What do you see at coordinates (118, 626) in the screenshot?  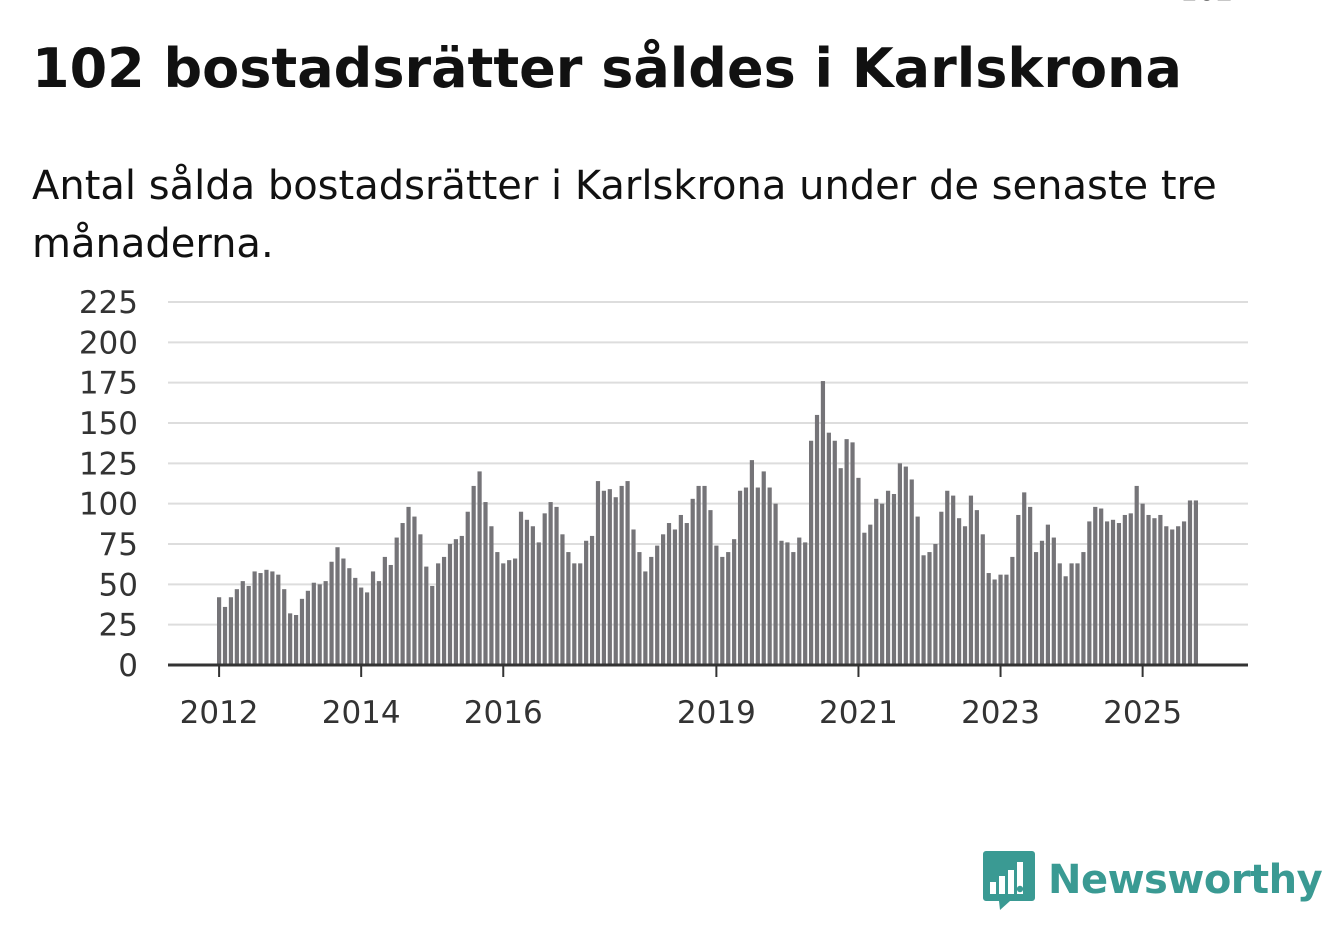 I see `y-tick-label: 25` at bounding box center [118, 626].